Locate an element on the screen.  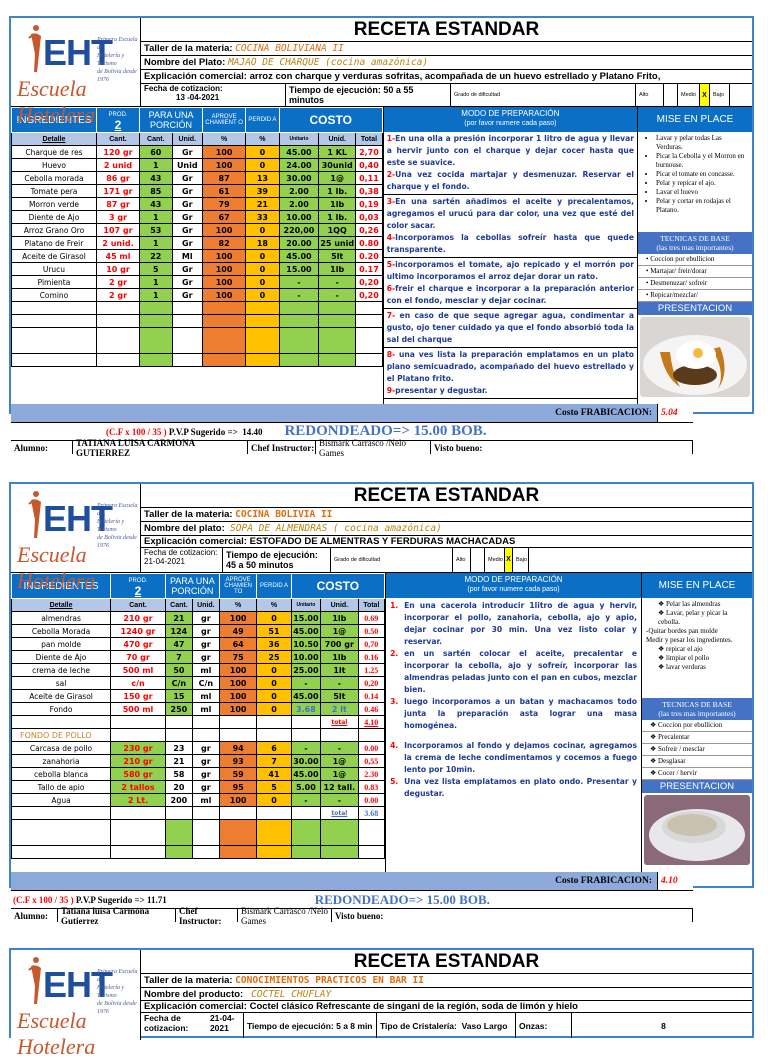
tecnica-item: • Desmenuzar/ sofreir is located at coordinates (695, 284).